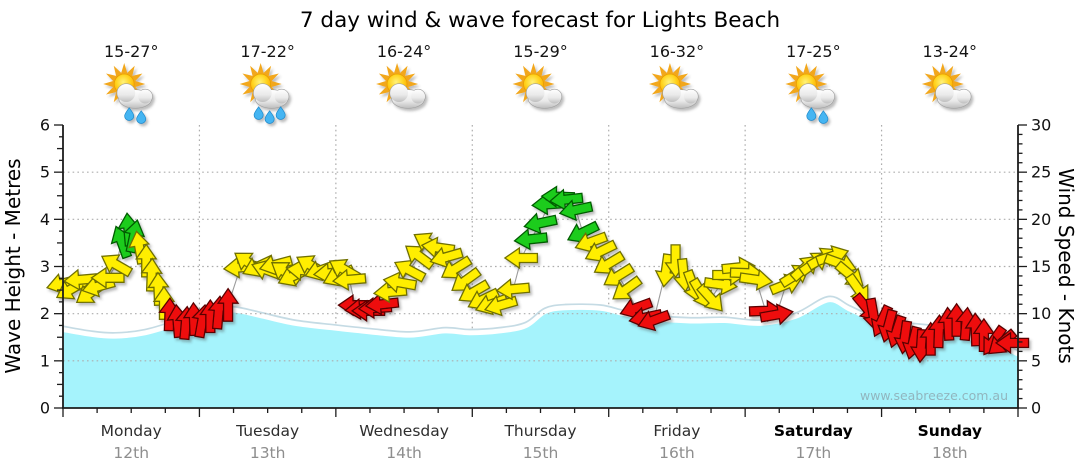 The height and width of the screenshot is (475, 1080). I want to click on right-tick-label: 25, so click(1041, 172).